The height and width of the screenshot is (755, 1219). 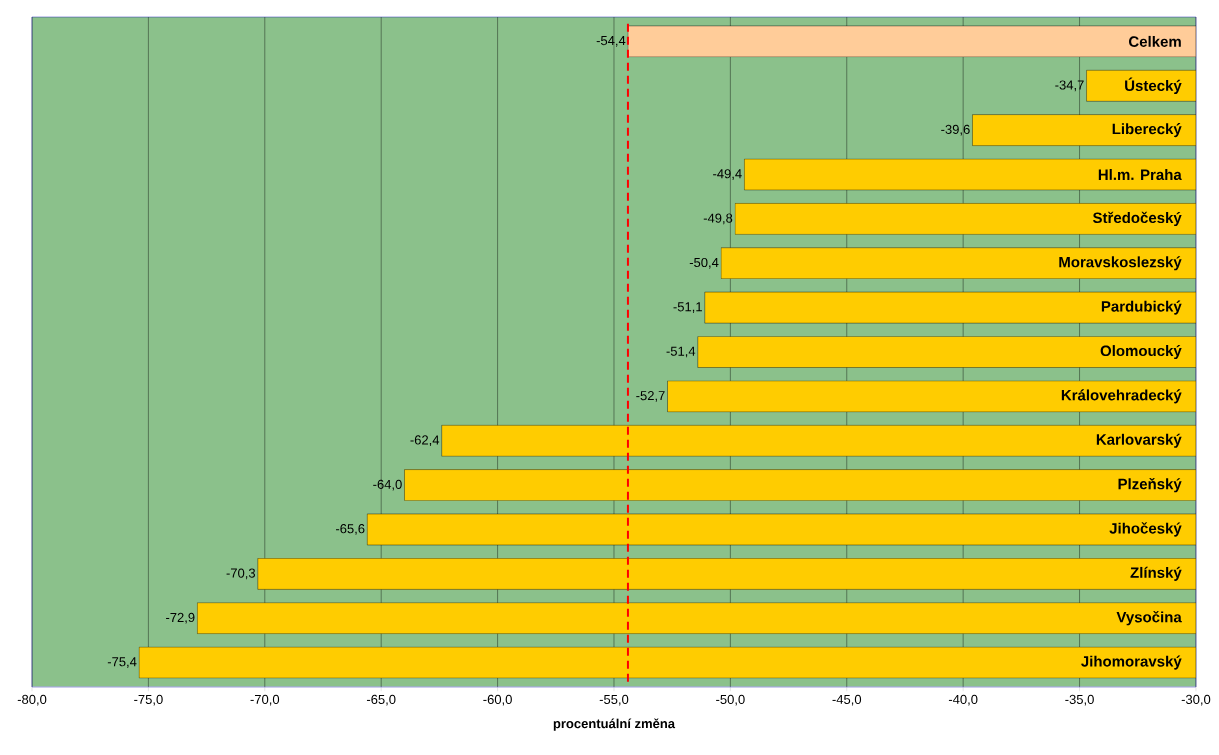 What do you see at coordinates (1153, 85) in the screenshot?
I see `y-tick-label: Ústecký` at bounding box center [1153, 85].